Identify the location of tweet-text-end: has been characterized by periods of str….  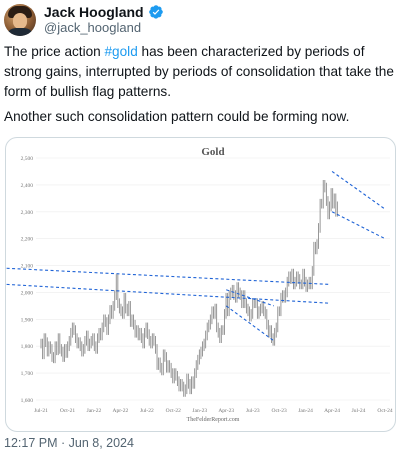
(199, 71).